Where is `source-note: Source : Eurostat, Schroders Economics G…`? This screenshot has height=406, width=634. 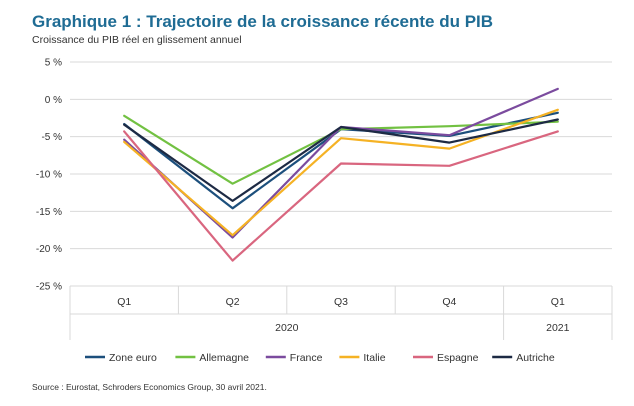 source-note: Source : Eurostat, Schroders Economics G… is located at coordinates (149, 387).